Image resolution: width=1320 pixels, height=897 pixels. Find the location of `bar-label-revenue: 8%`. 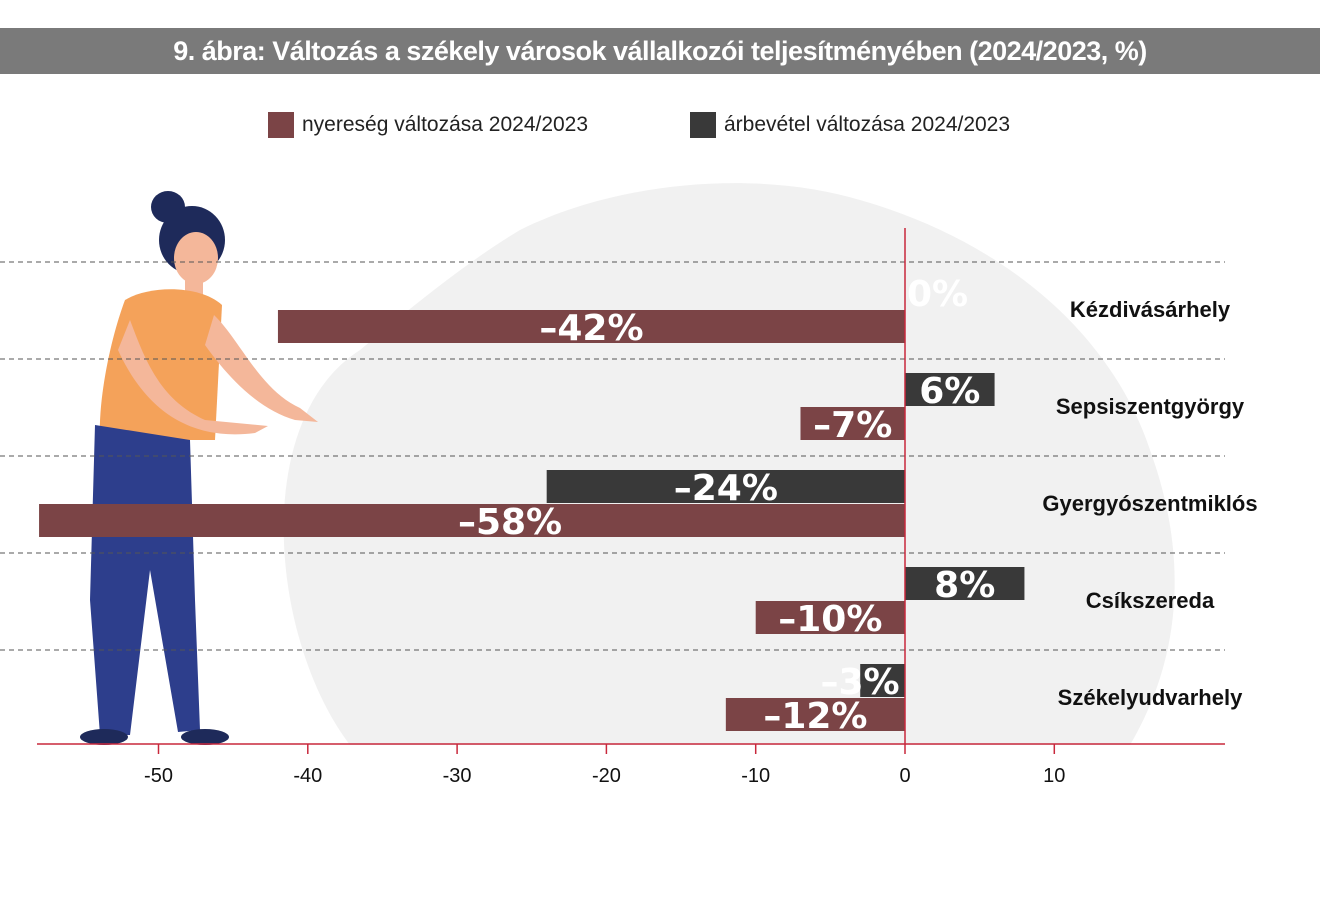

bar-label-revenue: 8% is located at coordinates (964, 585).